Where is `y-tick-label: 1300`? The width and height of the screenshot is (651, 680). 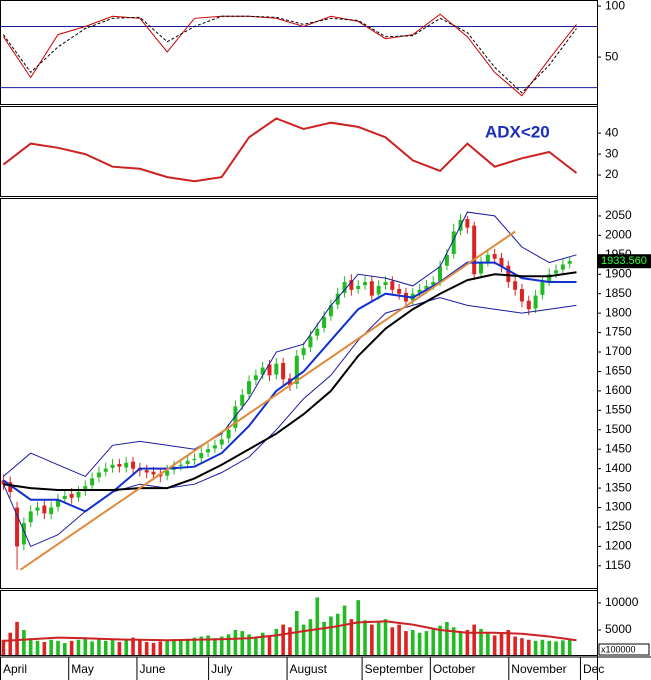
y-tick-label: 1300 is located at coordinates (618, 507).